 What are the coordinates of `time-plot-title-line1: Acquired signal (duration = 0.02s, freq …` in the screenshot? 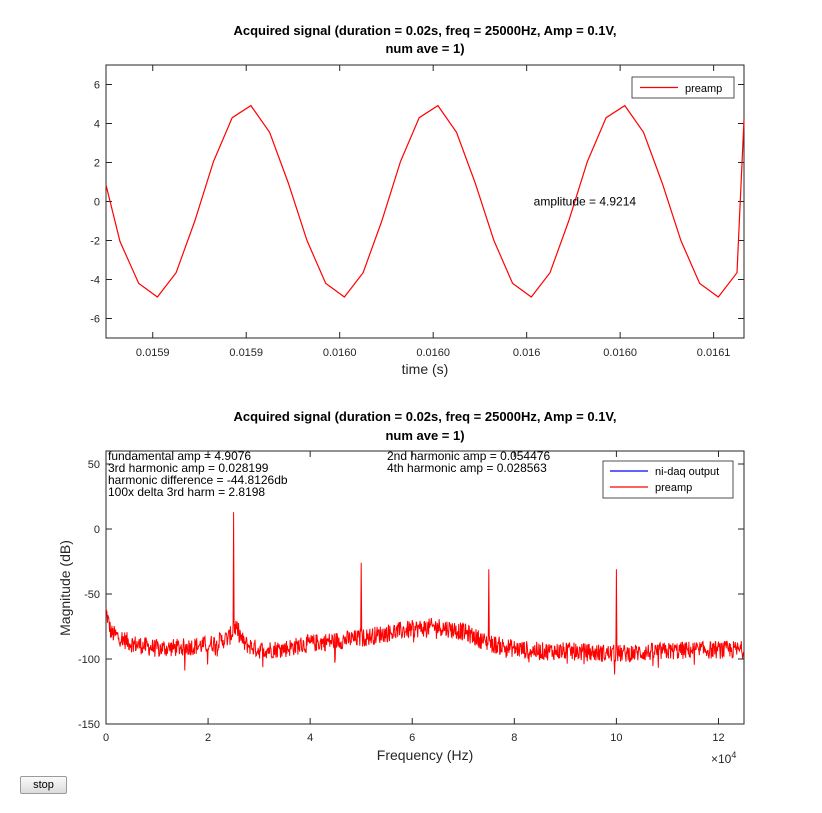 It's located at (424, 30).